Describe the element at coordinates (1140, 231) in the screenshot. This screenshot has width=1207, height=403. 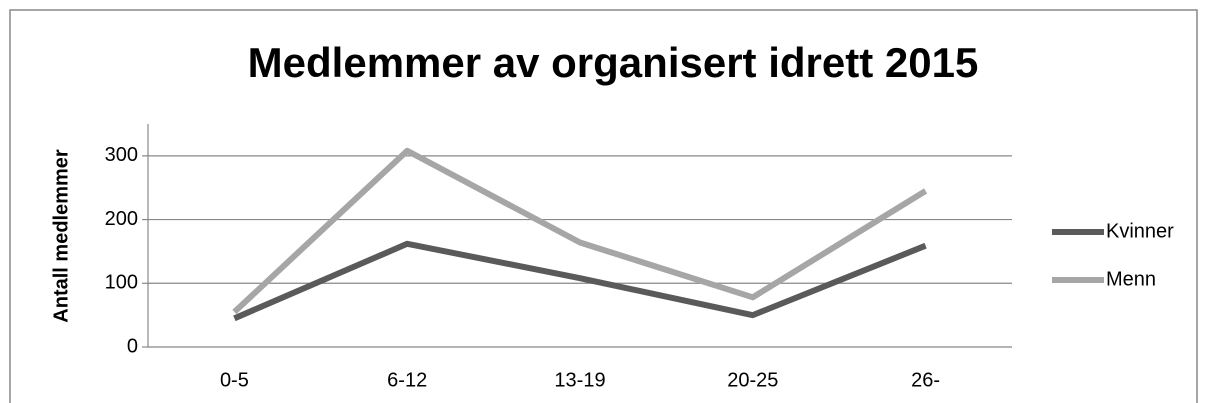
I see `legend-label: Kvinner` at that location.